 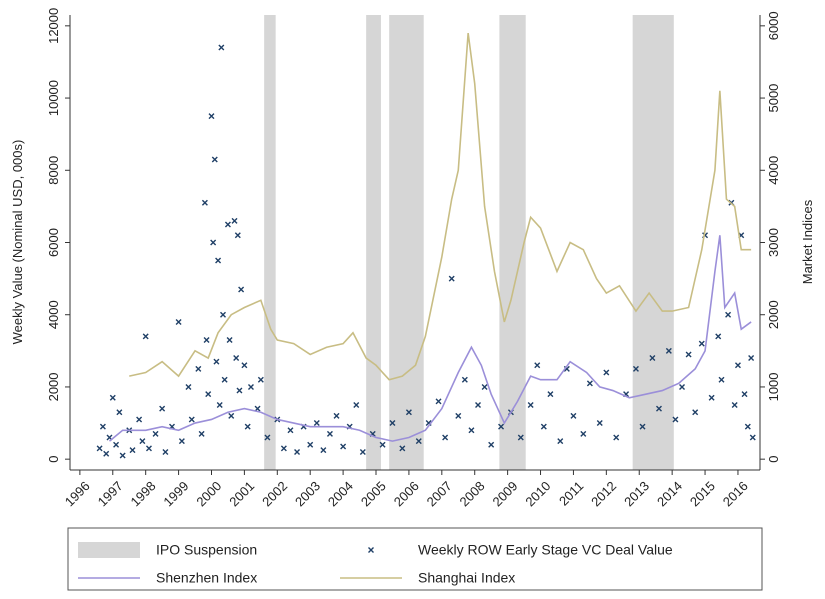 What do you see at coordinates (206, 578) in the screenshot?
I see `legend-label: Shenzhen Index` at bounding box center [206, 578].